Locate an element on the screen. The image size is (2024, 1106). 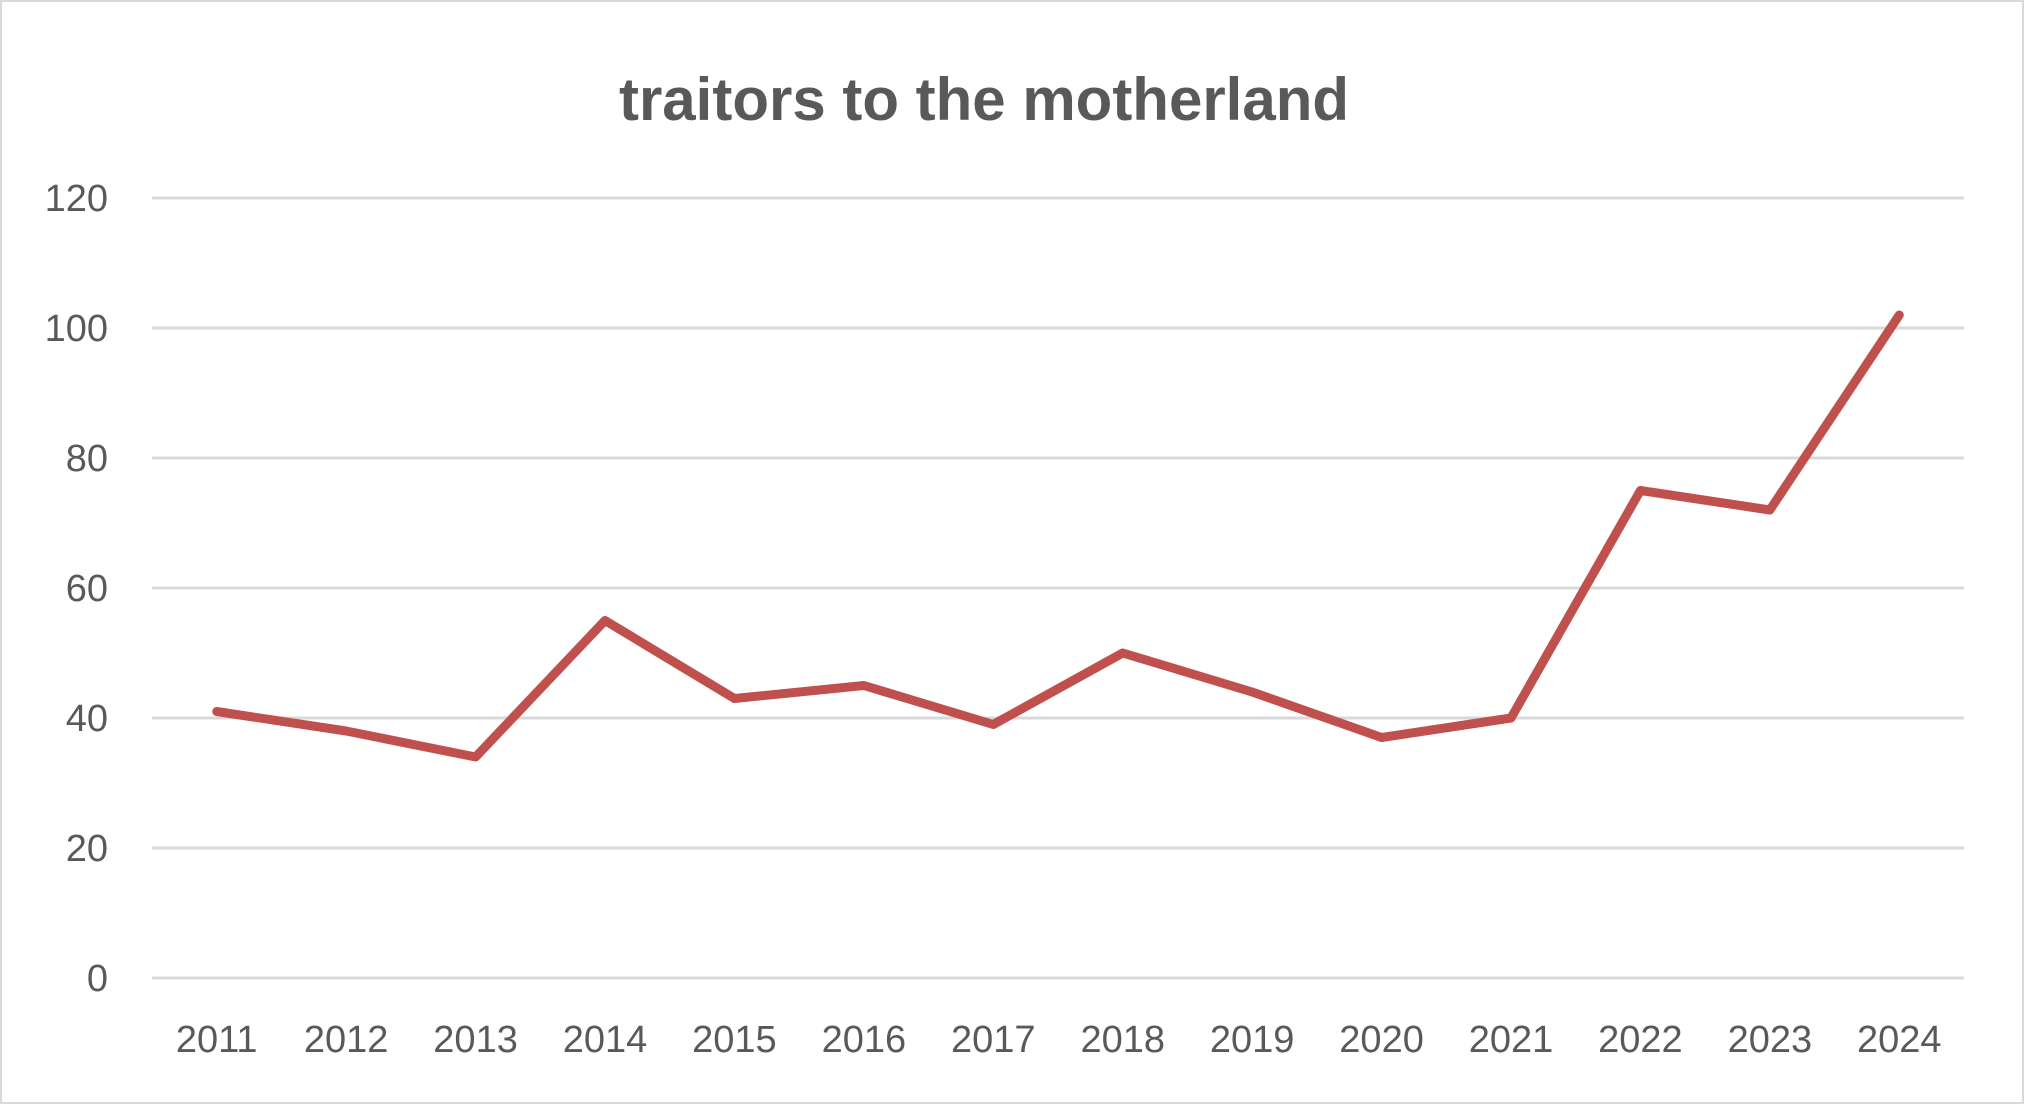
data-point-2019 is located at coordinates (1252, 692).